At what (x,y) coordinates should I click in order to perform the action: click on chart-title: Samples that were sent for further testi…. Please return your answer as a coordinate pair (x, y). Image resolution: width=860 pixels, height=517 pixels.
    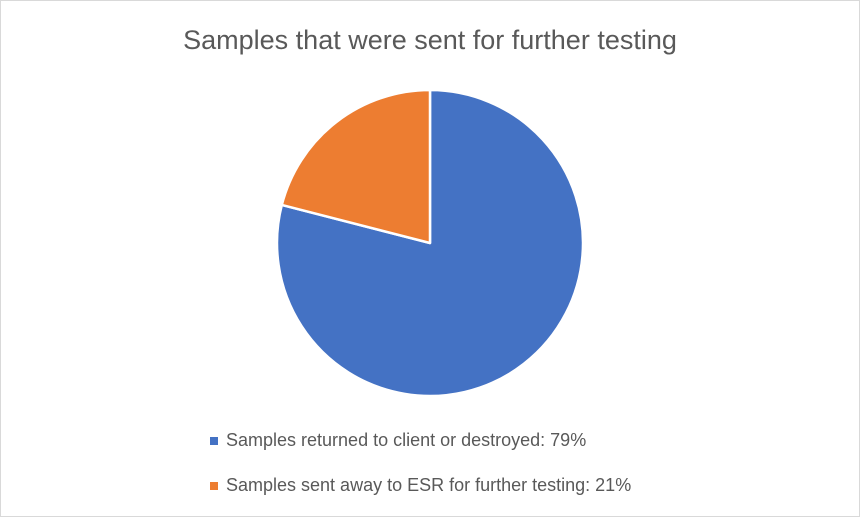
    Looking at the image, I should click on (430, 40).